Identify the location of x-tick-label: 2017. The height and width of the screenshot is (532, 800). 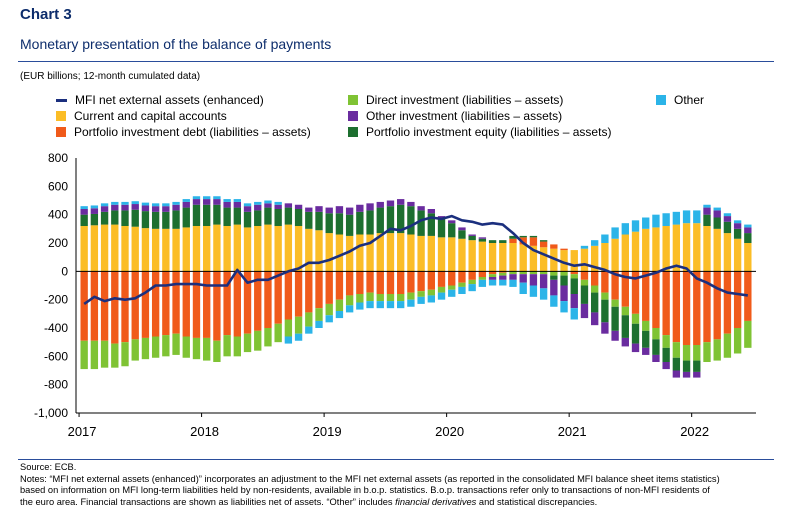
(82, 431).